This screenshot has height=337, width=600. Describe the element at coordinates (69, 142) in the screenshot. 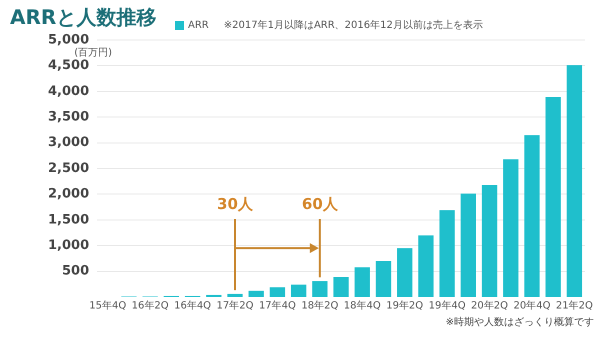

I see `y-tick-label: 3,000` at that location.